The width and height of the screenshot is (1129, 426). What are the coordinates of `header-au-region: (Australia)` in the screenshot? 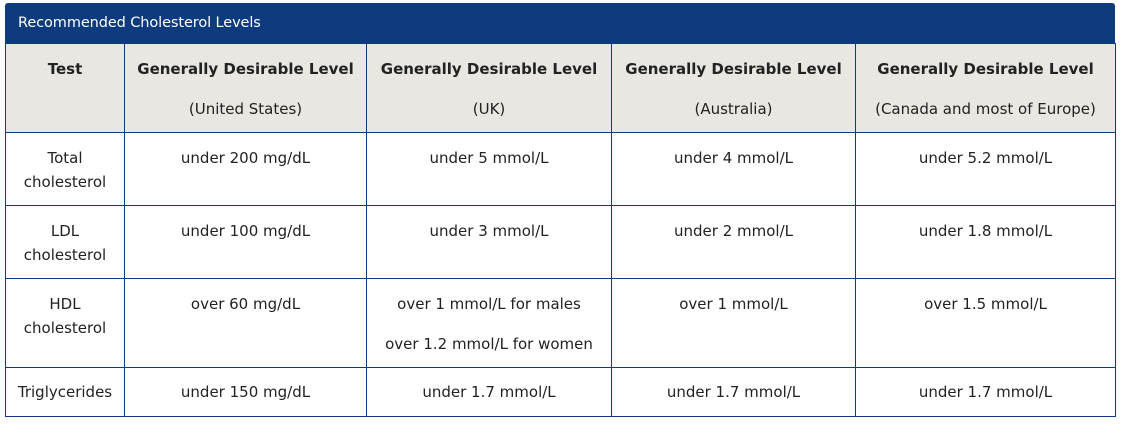 It's located at (733, 109).